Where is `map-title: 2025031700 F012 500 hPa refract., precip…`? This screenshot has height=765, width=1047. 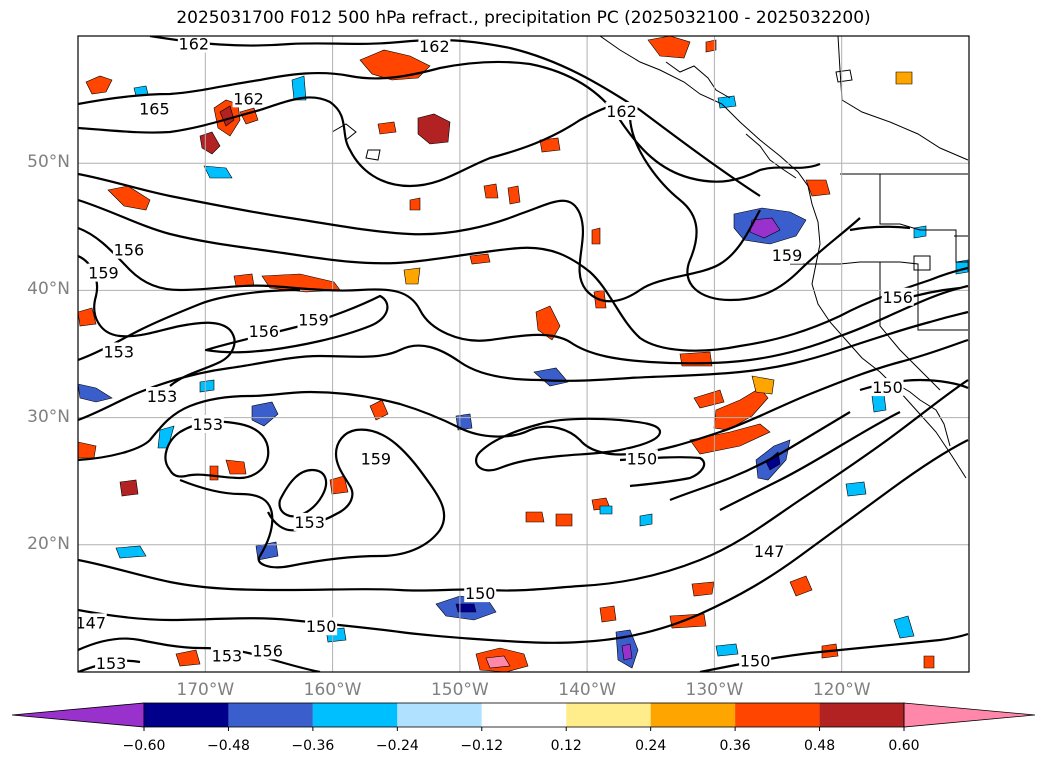 map-title: 2025031700 F012 500 hPa refract., precip… is located at coordinates (523, 18).